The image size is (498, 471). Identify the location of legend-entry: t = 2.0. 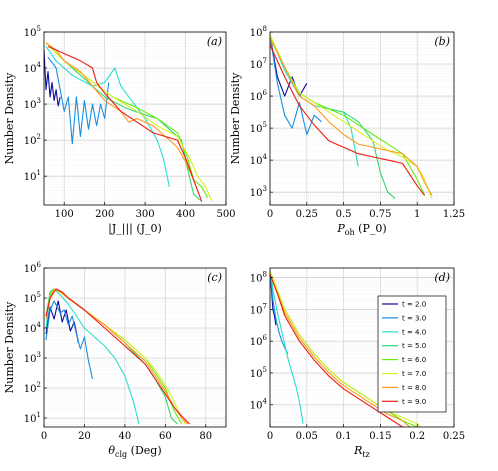
(414, 305).